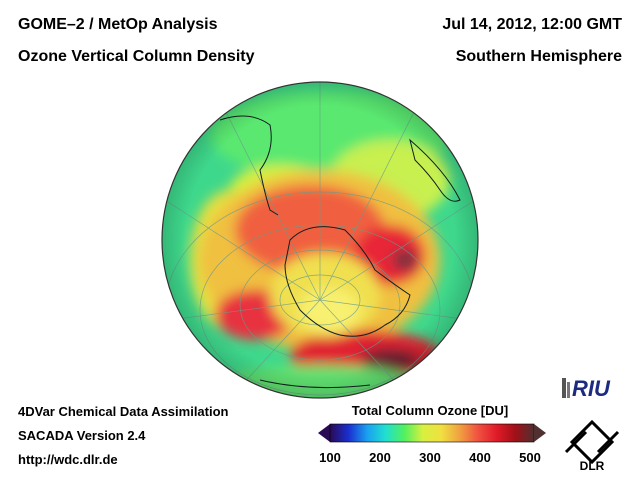  Describe the element at coordinates (532, 24) in the screenshot. I see `date-label: Jul 14, 2012, 12:00 GMT` at that location.